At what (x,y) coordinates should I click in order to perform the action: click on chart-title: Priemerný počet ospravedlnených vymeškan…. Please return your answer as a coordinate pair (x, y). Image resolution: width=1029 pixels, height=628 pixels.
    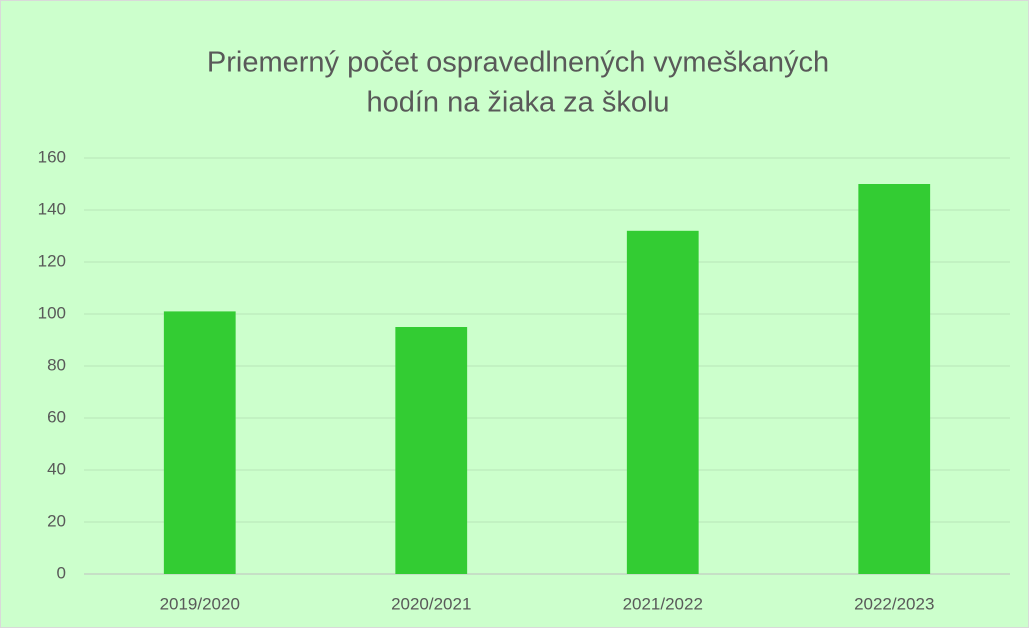
    Looking at the image, I should click on (518, 63).